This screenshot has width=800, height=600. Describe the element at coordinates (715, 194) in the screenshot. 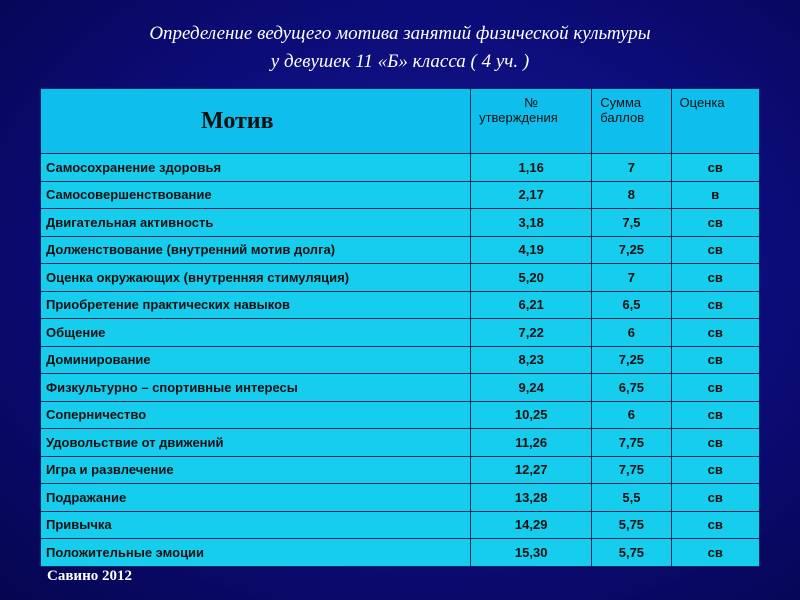

I see `cell: в` at that location.